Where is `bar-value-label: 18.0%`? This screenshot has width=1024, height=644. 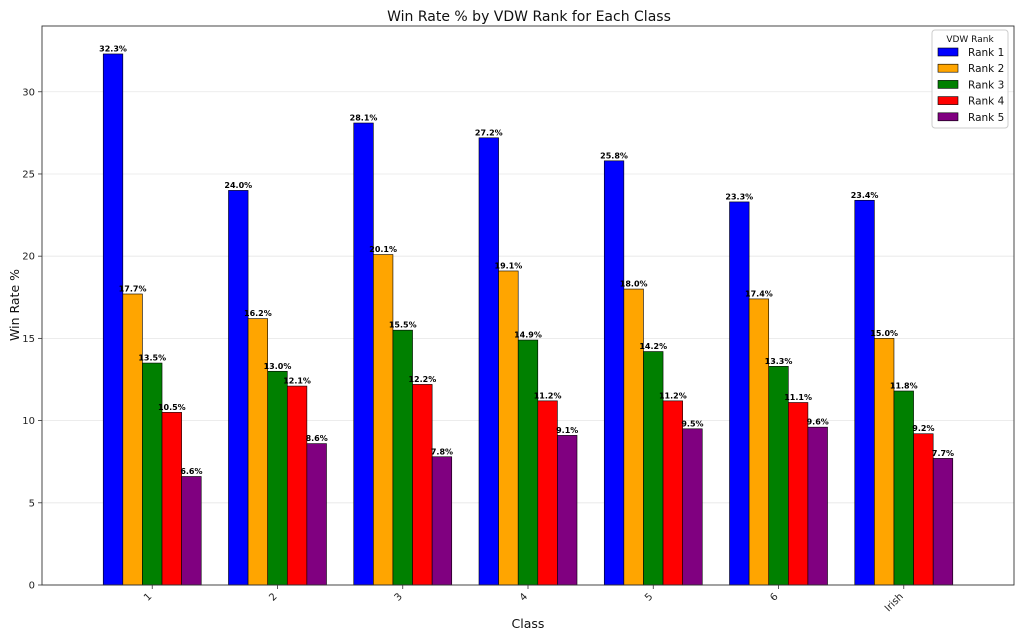
bar-value-label: 18.0% is located at coordinates (634, 284).